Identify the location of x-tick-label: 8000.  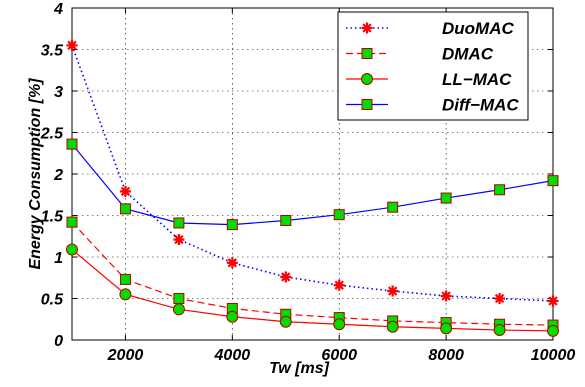
(446, 355).